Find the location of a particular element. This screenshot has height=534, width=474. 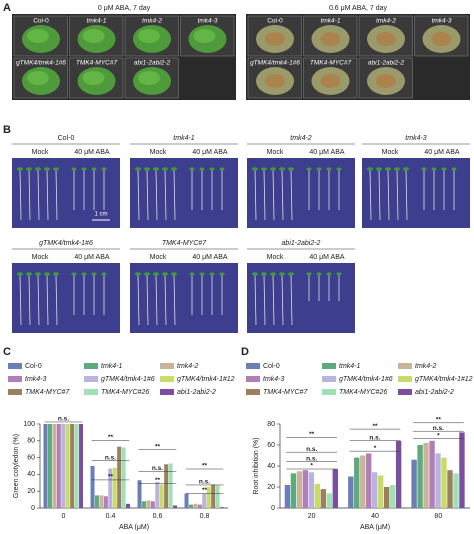

plate-label: gTMK4/tmk4-1#6 is located at coordinates (41, 63).